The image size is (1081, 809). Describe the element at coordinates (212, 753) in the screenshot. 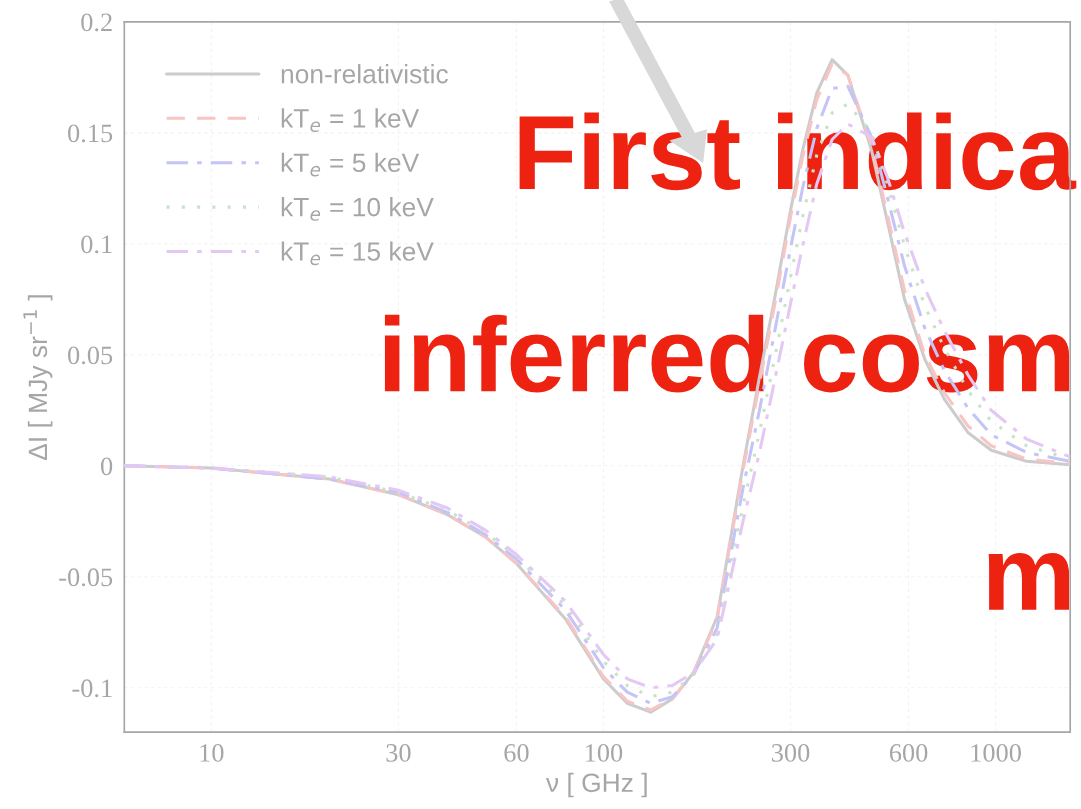

I see `x-tick-label: 10` at that location.